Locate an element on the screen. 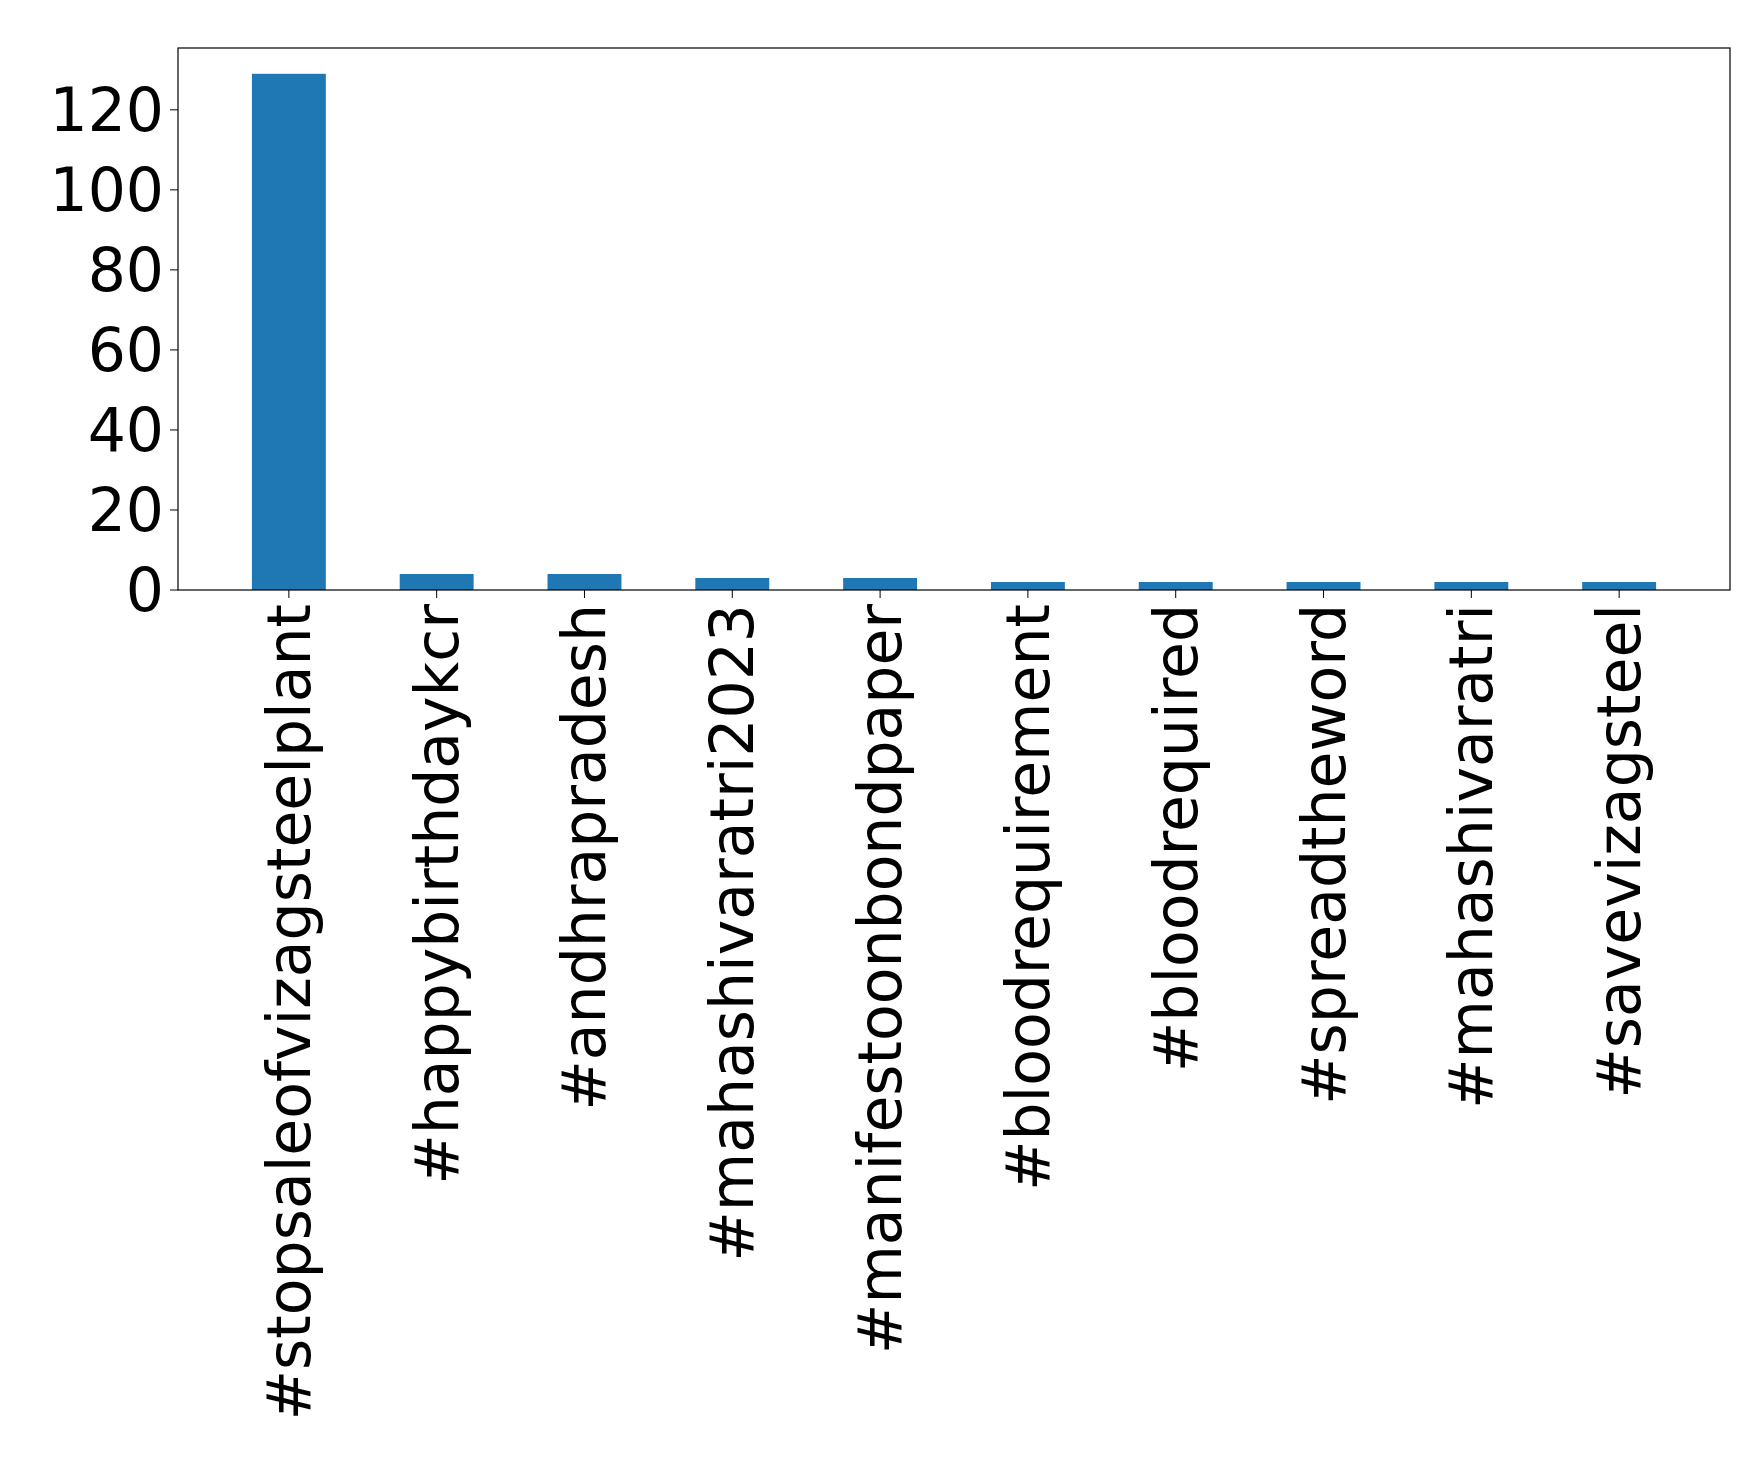  x-tick-label: #bloodrequirement is located at coordinates (1027, 897).